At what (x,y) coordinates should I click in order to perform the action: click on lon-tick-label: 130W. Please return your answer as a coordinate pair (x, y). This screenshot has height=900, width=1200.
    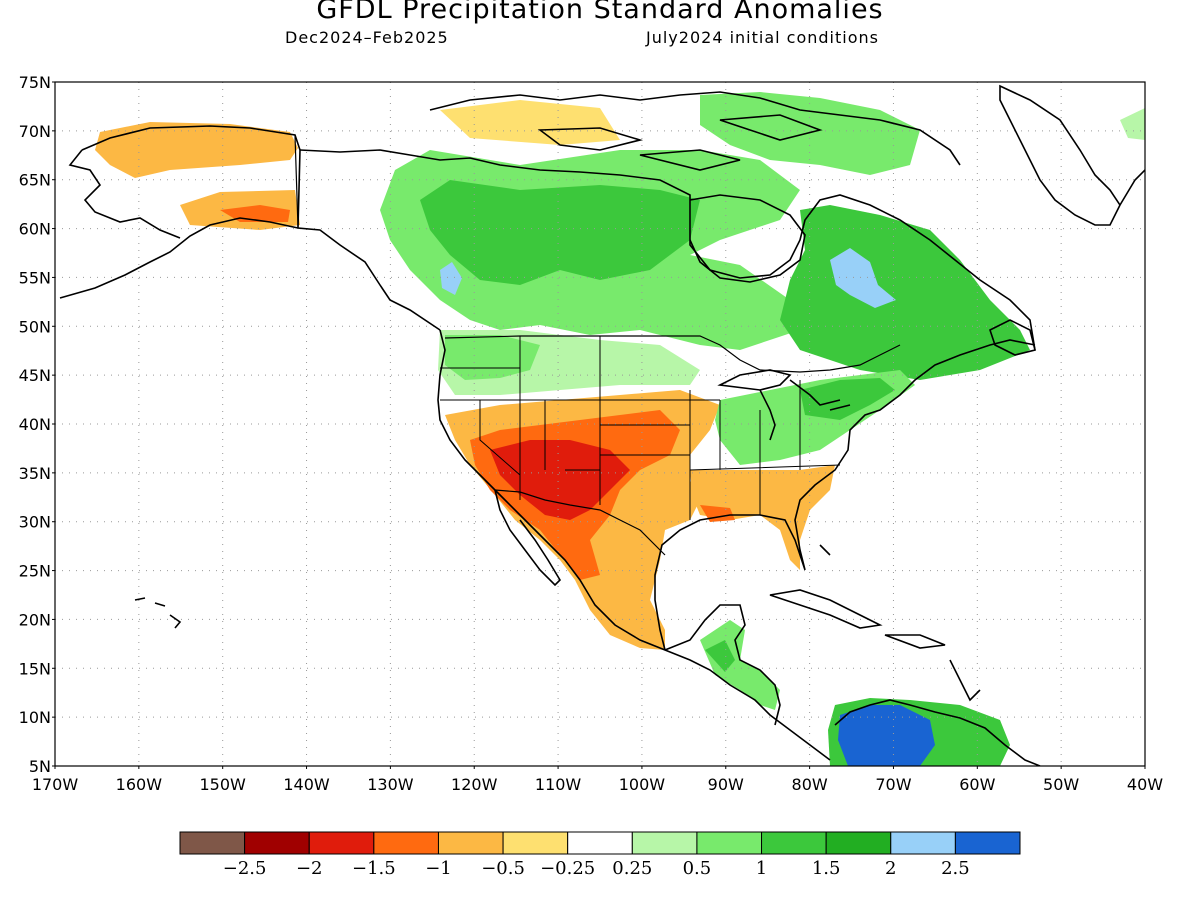
    Looking at the image, I should click on (390, 784).